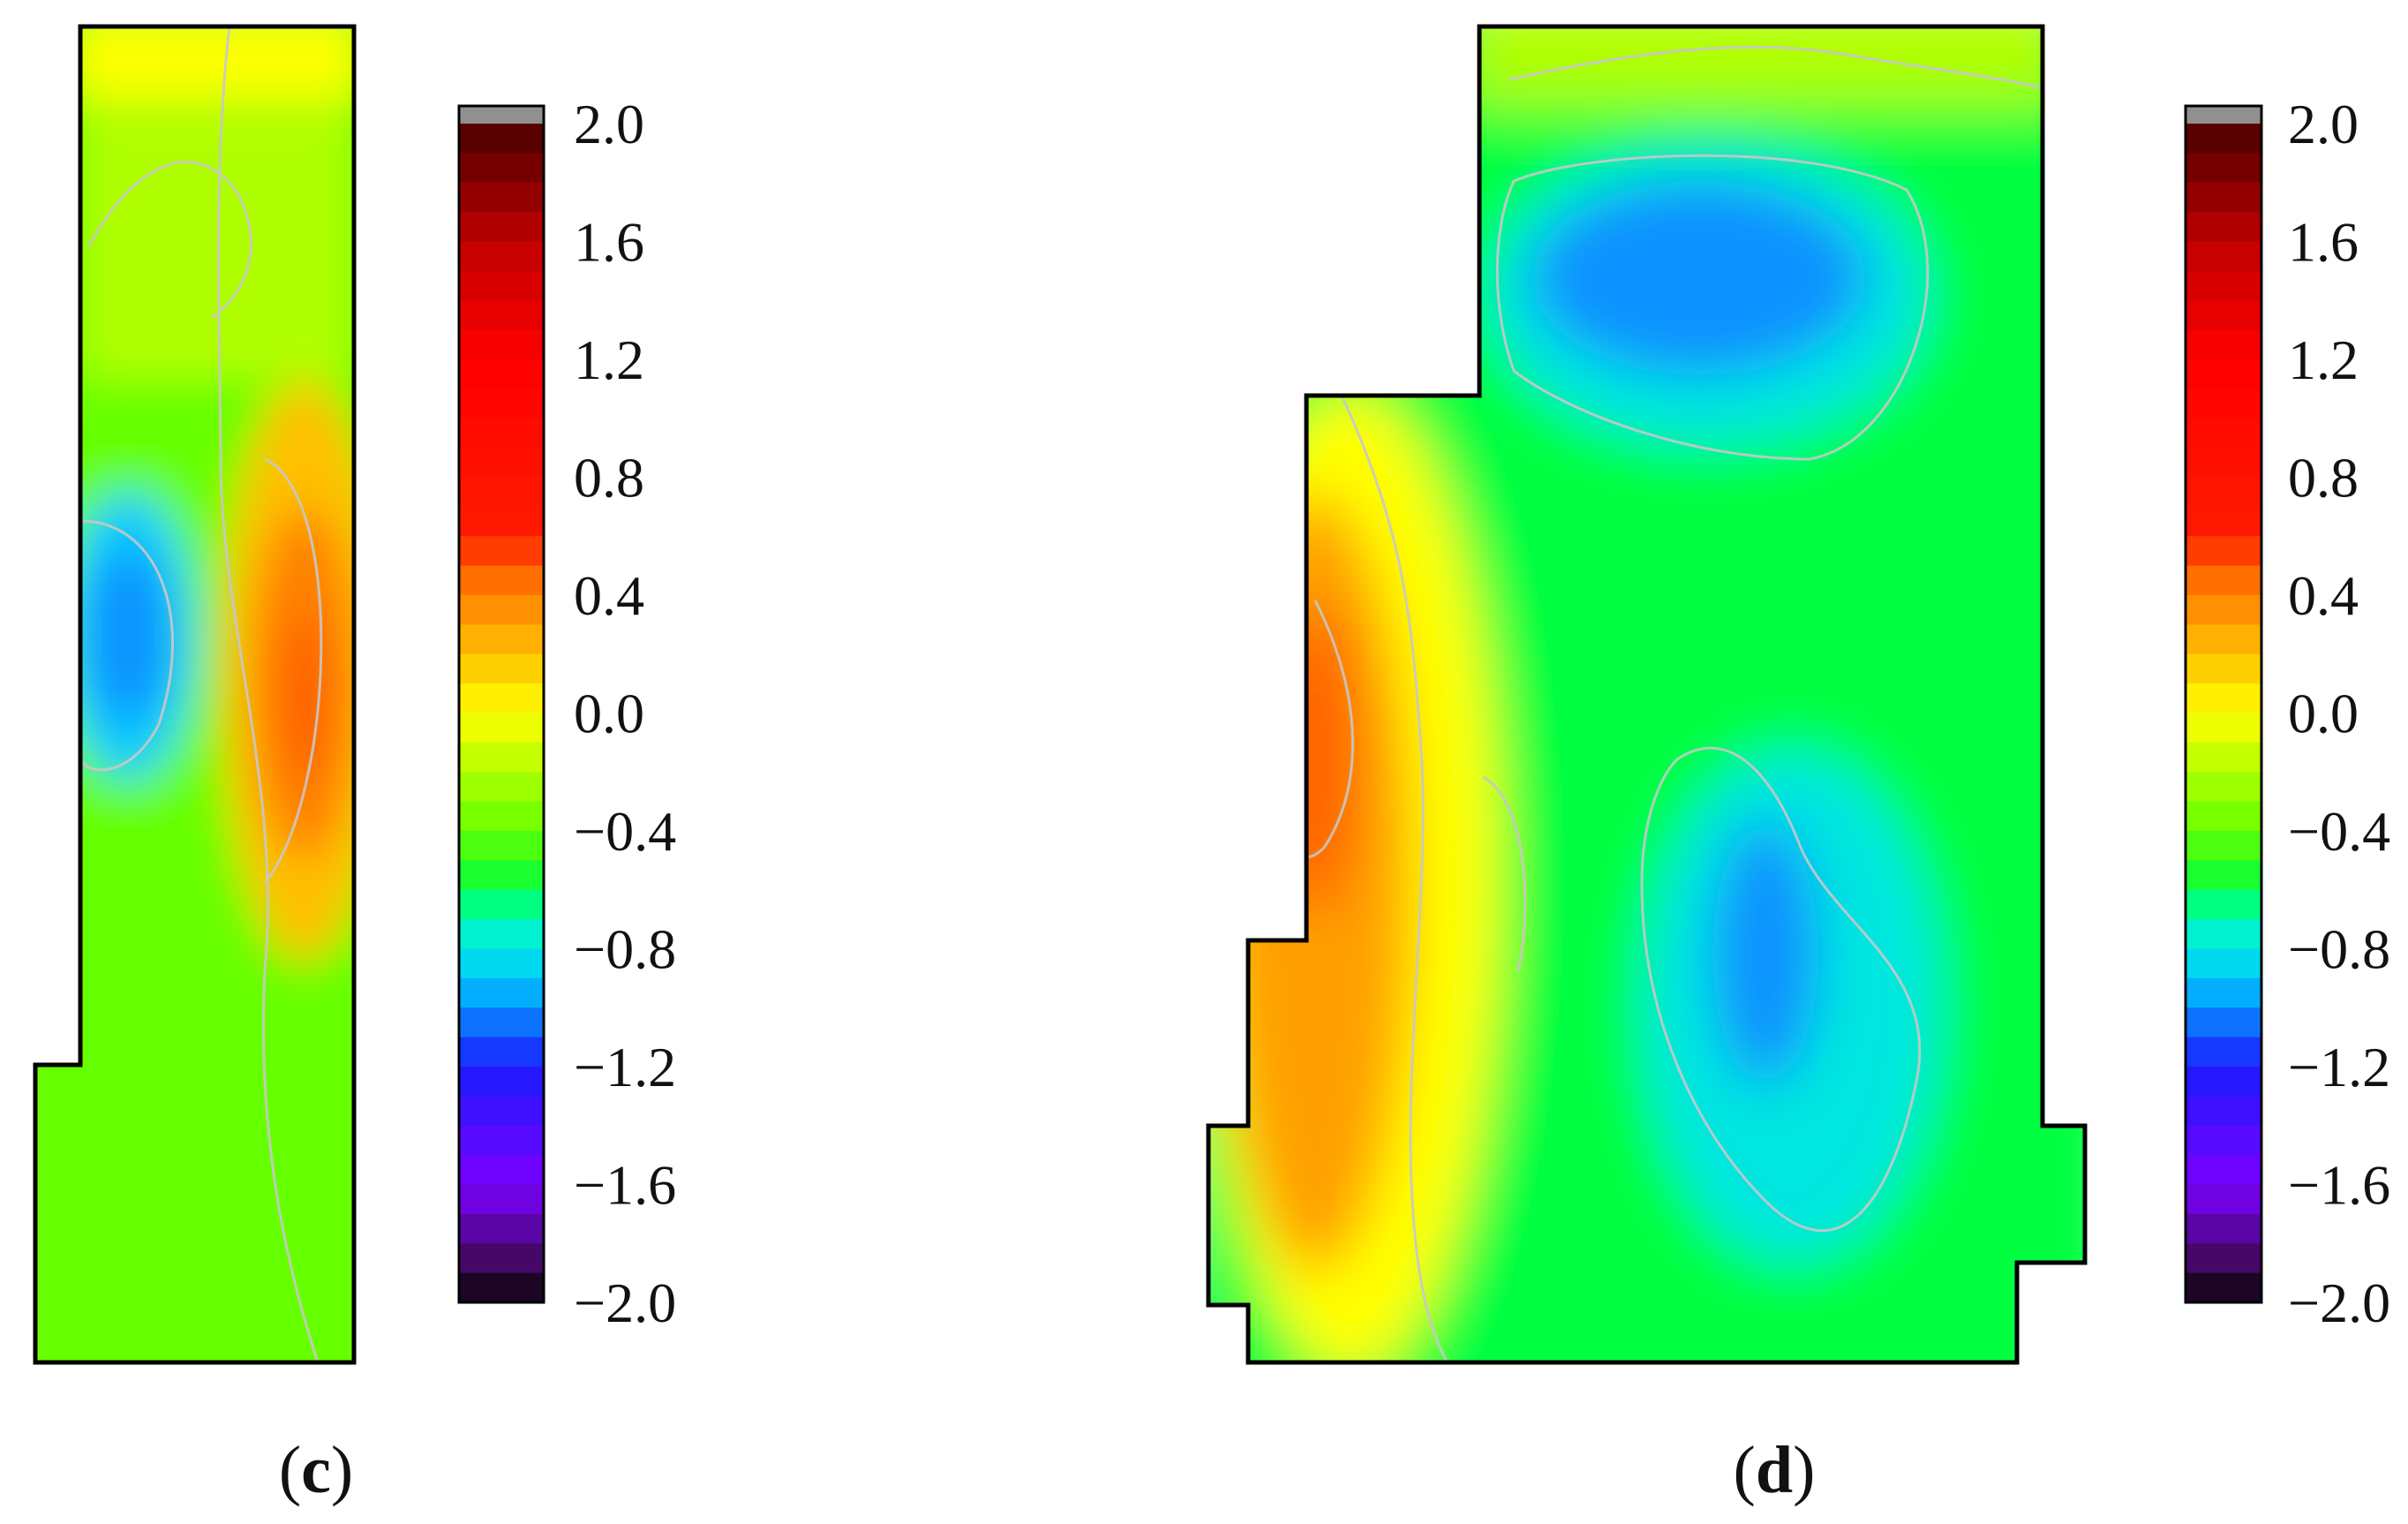 Image resolution: width=2408 pixels, height=1524 pixels. I want to click on panel-d-tick-label: −0.8, so click(2339, 949).